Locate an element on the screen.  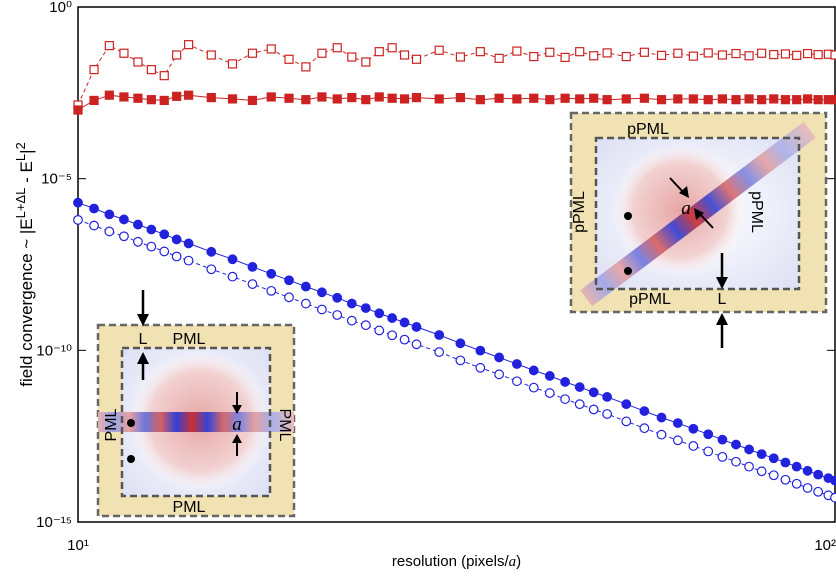
x-axis-label: resolution (pixels/a) is located at coordinates (456, 561).